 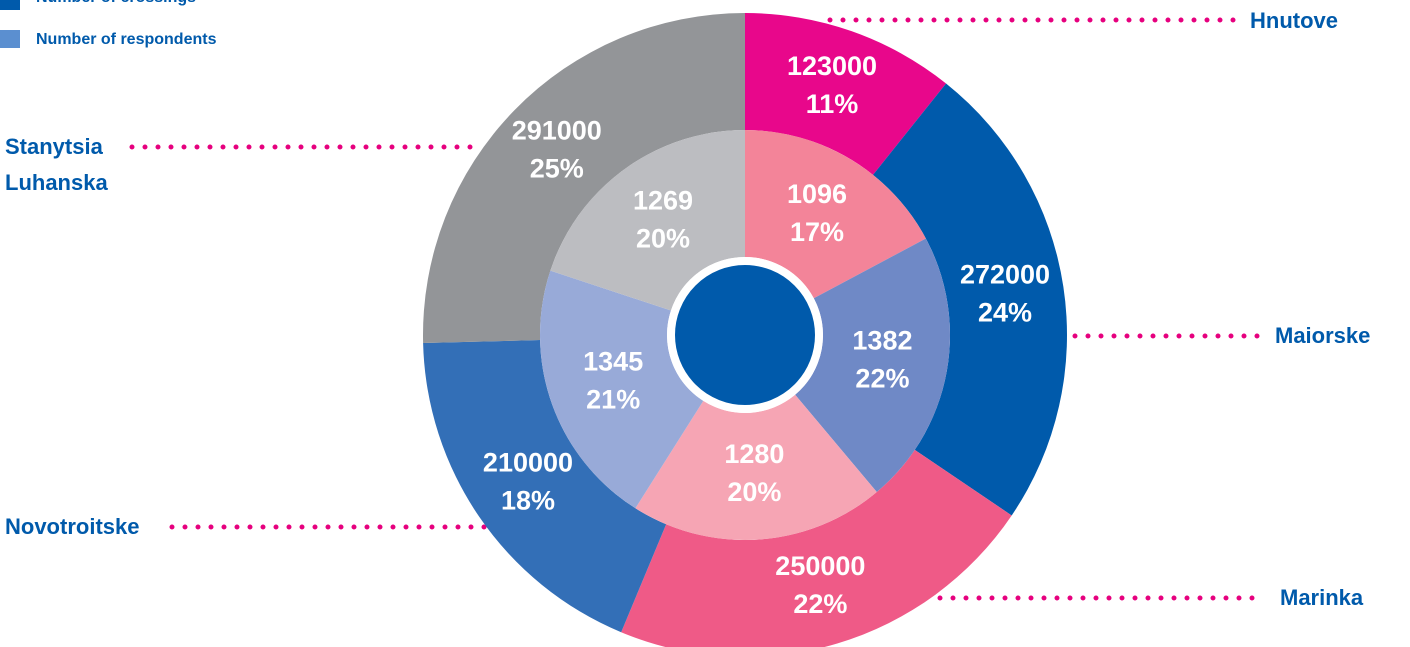 I want to click on value-label: 1269, so click(x=663, y=201).